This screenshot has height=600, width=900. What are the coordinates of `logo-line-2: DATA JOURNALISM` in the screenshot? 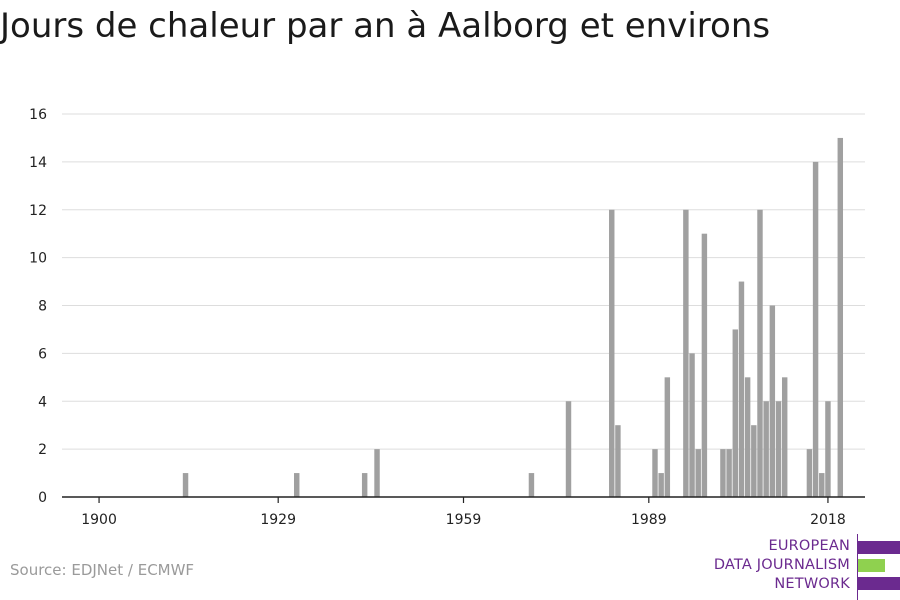 It's located at (781, 565).